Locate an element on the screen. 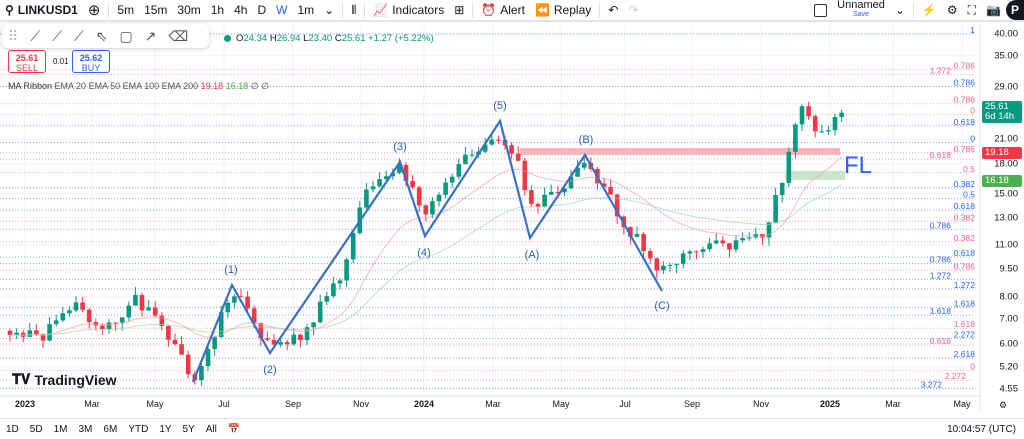  buy-button: 25.62 BUY is located at coordinates (91, 61).